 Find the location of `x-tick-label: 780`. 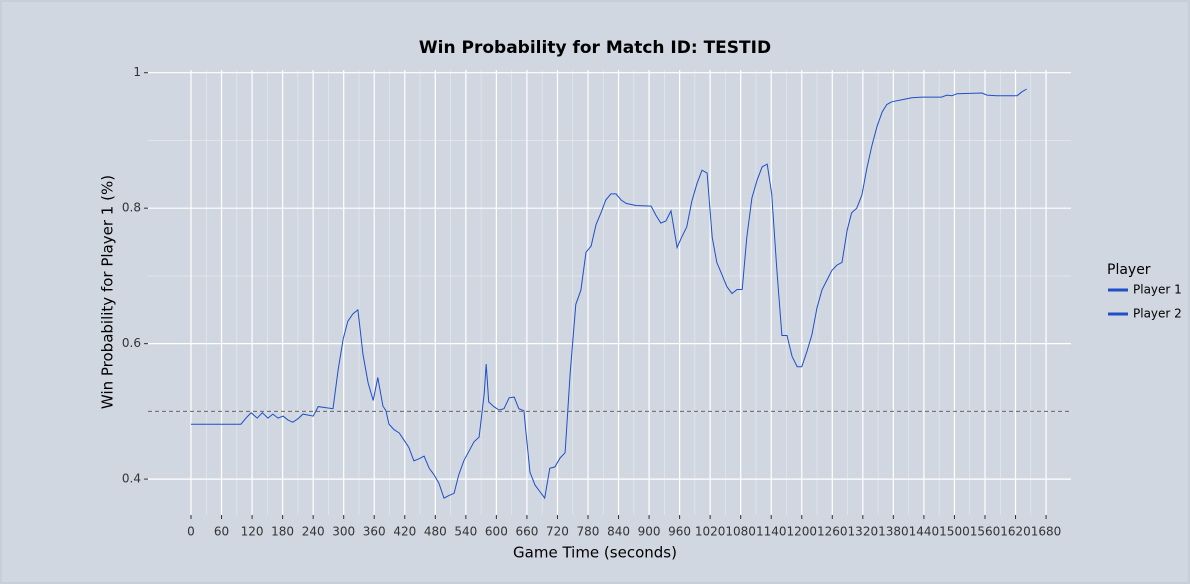

x-tick-label: 780 is located at coordinates (588, 532).